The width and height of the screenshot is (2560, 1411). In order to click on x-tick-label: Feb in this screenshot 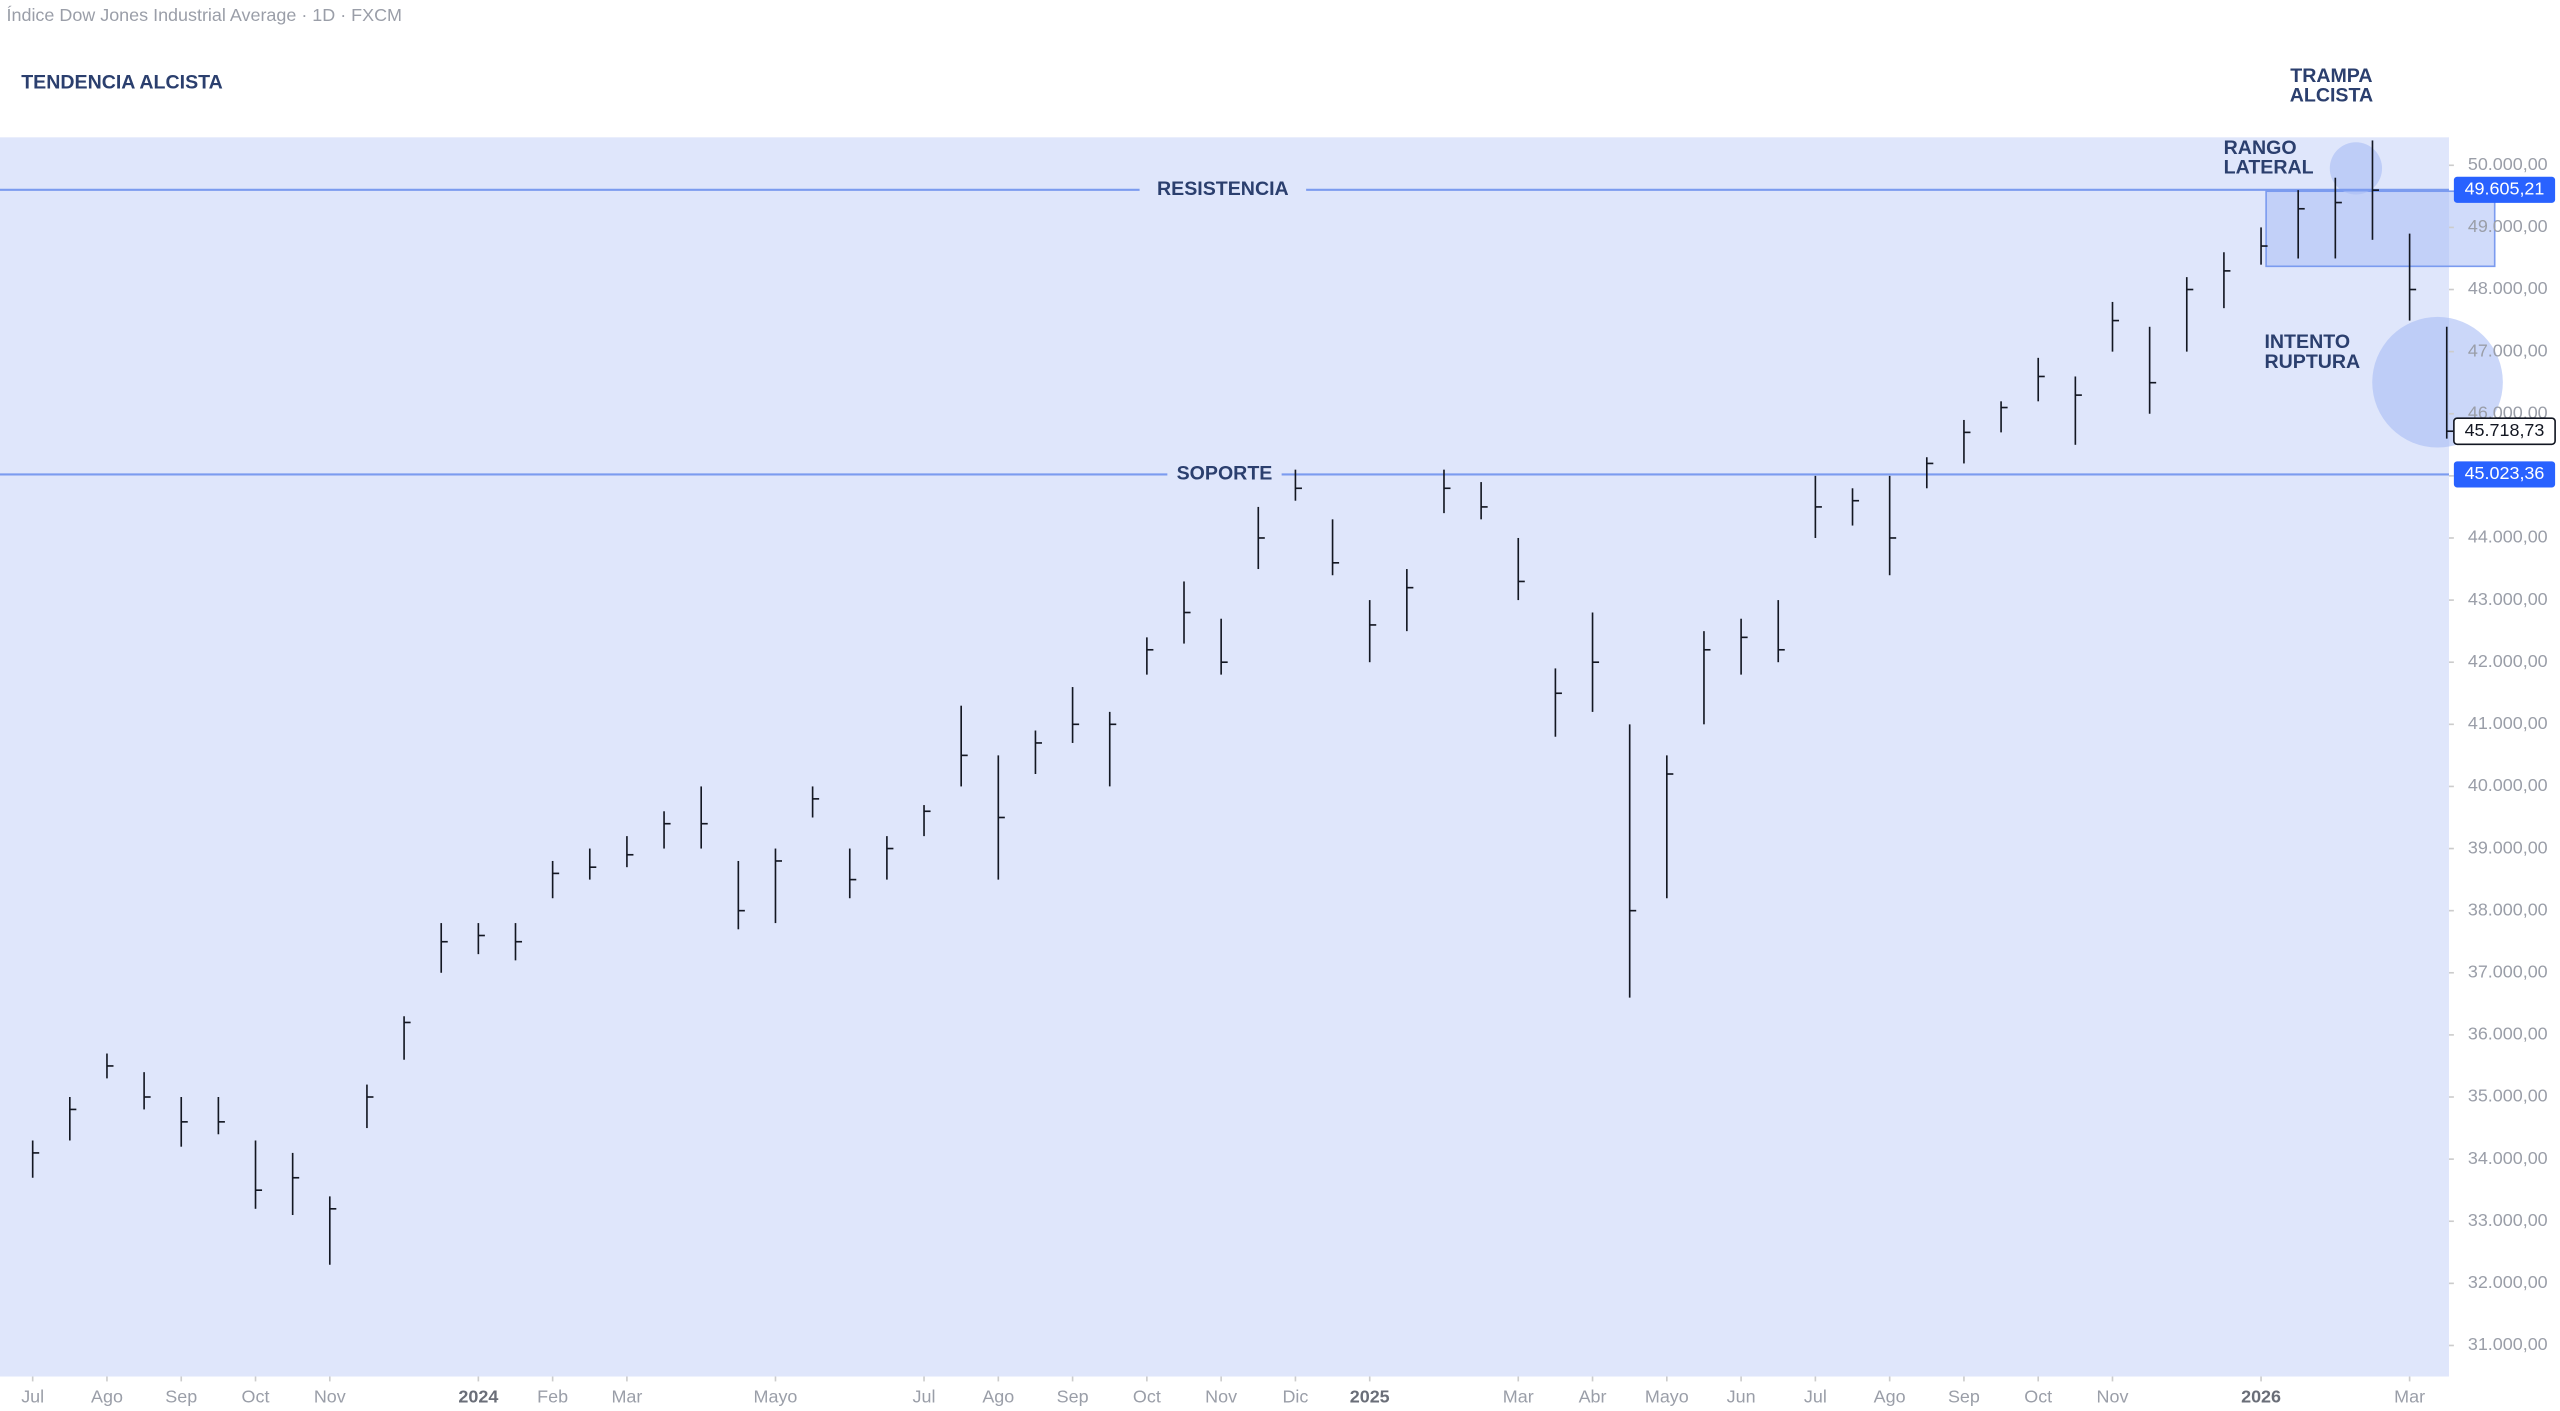, I will do `click(552, 1396)`.